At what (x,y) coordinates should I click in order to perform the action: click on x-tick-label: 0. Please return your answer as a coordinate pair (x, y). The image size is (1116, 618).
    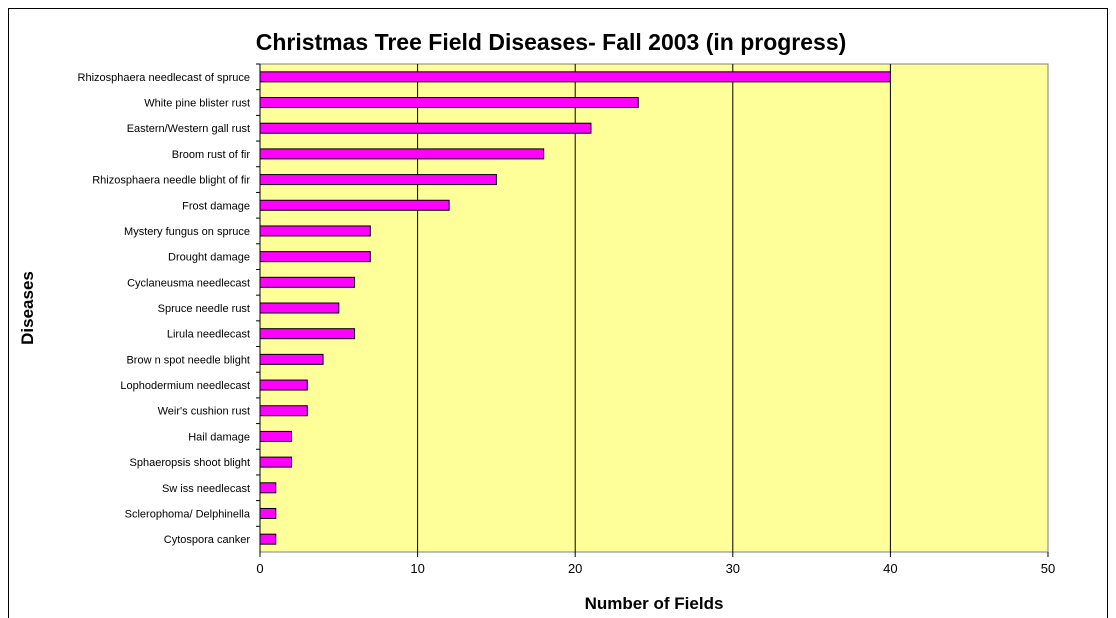
    Looking at the image, I should click on (259, 568).